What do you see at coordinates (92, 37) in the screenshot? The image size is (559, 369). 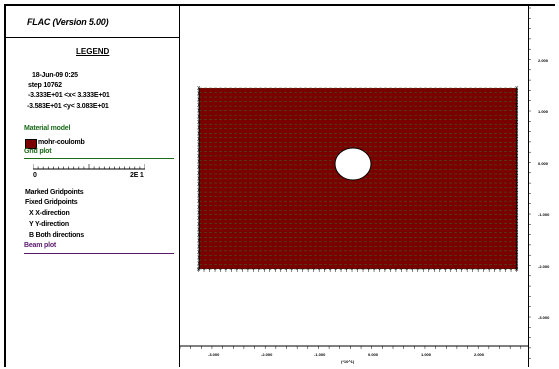 I see `title-divider` at bounding box center [92, 37].